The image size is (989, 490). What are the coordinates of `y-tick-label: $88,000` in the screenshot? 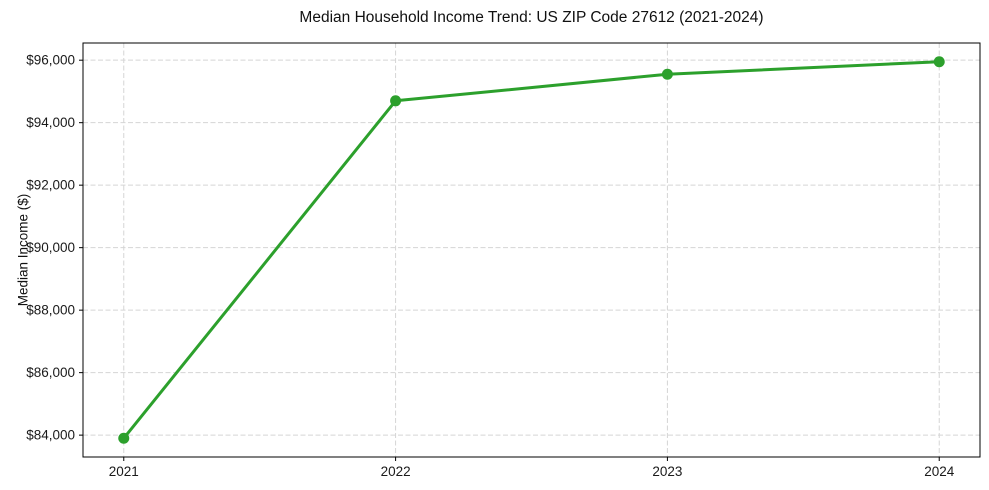 It's located at (50, 310).